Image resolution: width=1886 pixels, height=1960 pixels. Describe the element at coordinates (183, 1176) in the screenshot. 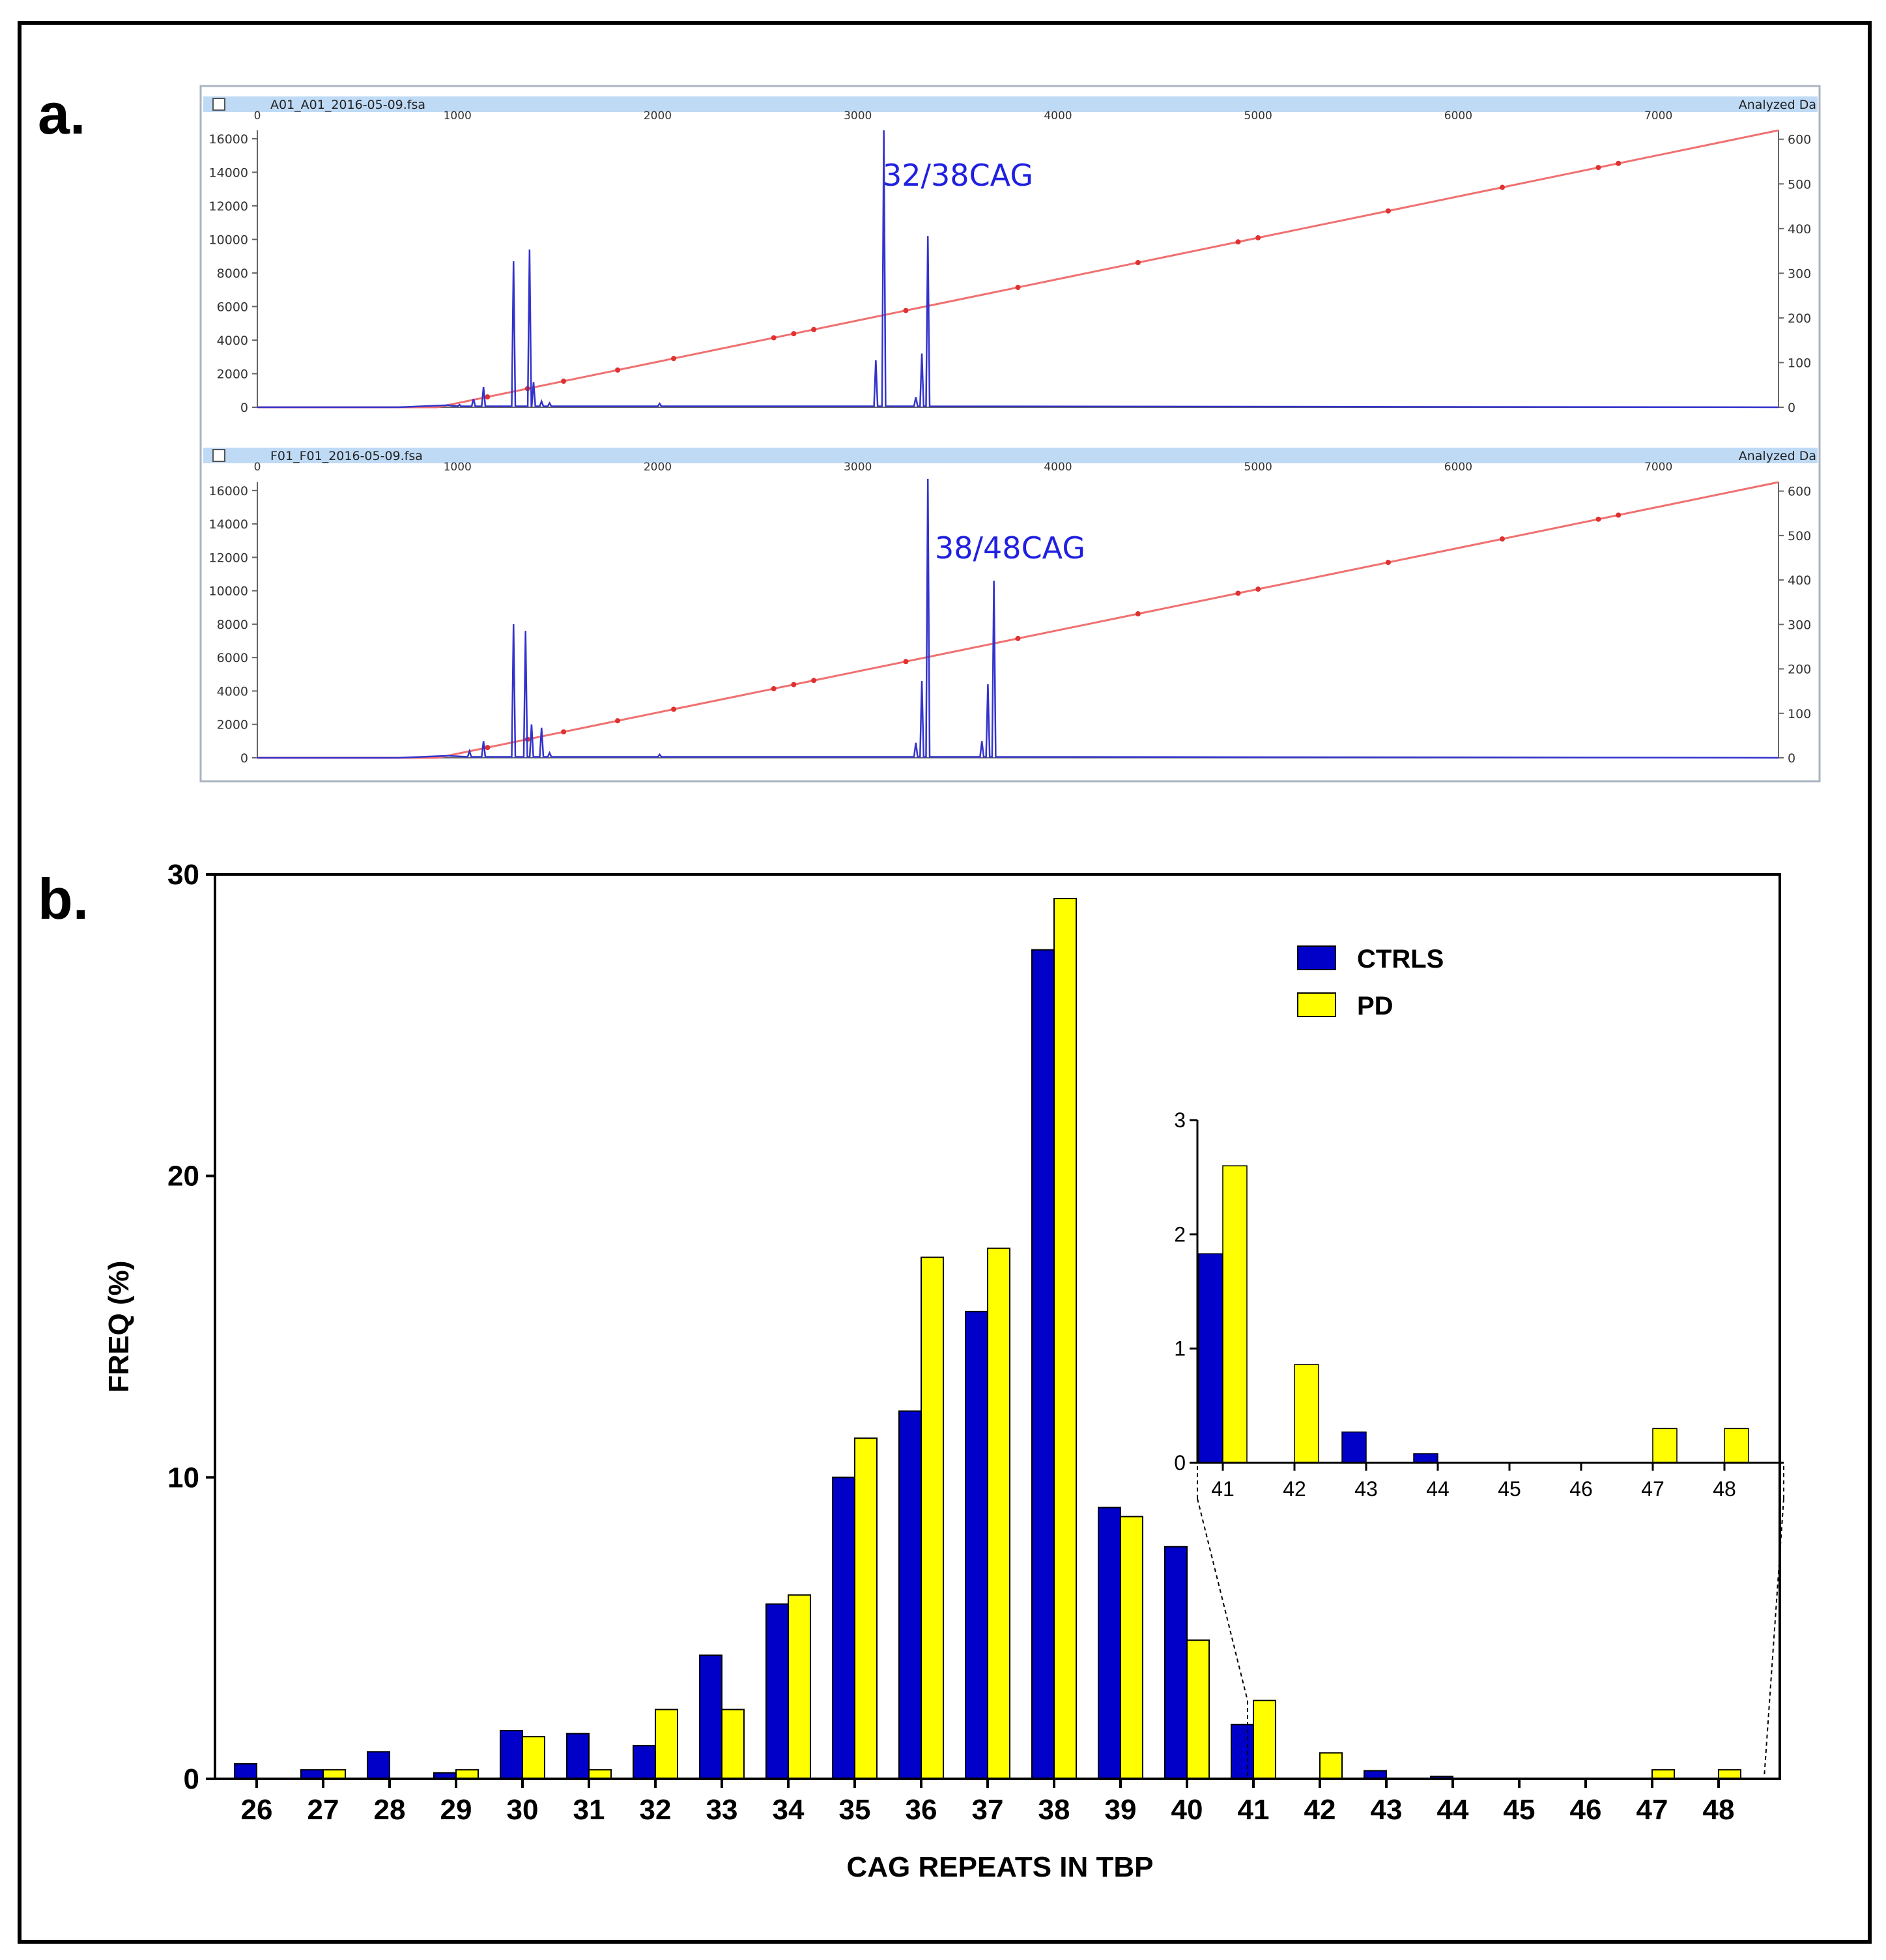

I see `y-axis-tick-label: 20` at that location.